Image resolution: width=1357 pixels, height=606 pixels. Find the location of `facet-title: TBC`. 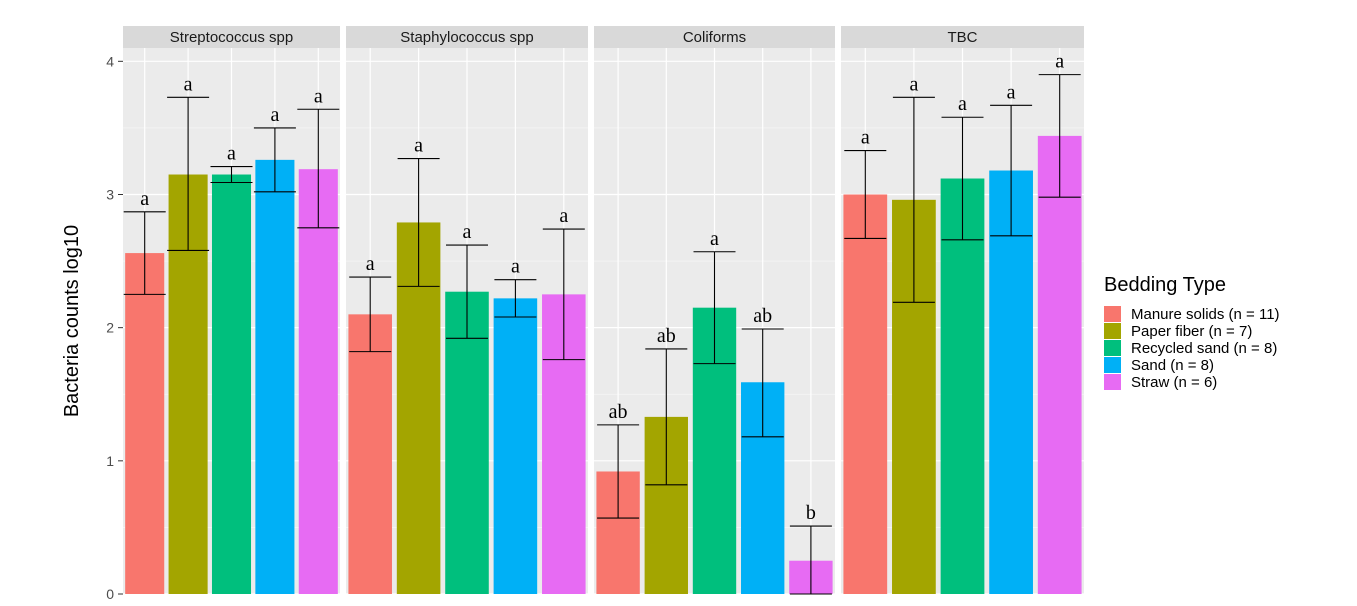

facet-title: TBC is located at coordinates (963, 37).